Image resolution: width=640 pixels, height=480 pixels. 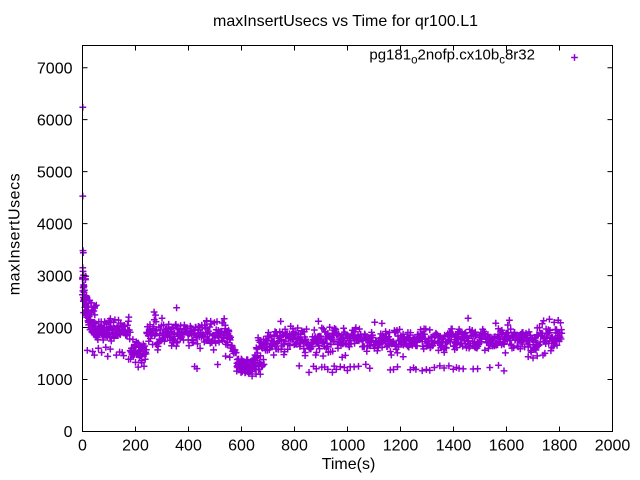 I want to click on svg-text: 400, so click(x=188, y=446).